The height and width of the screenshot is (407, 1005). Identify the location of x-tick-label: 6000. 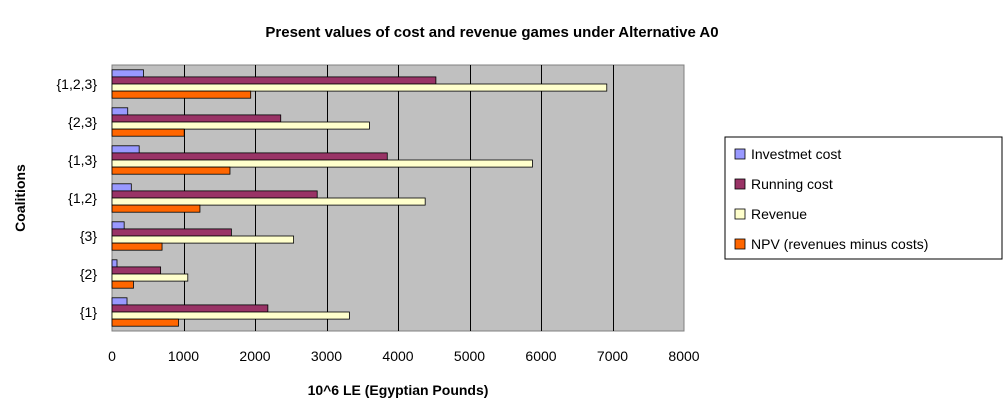
(540, 356).